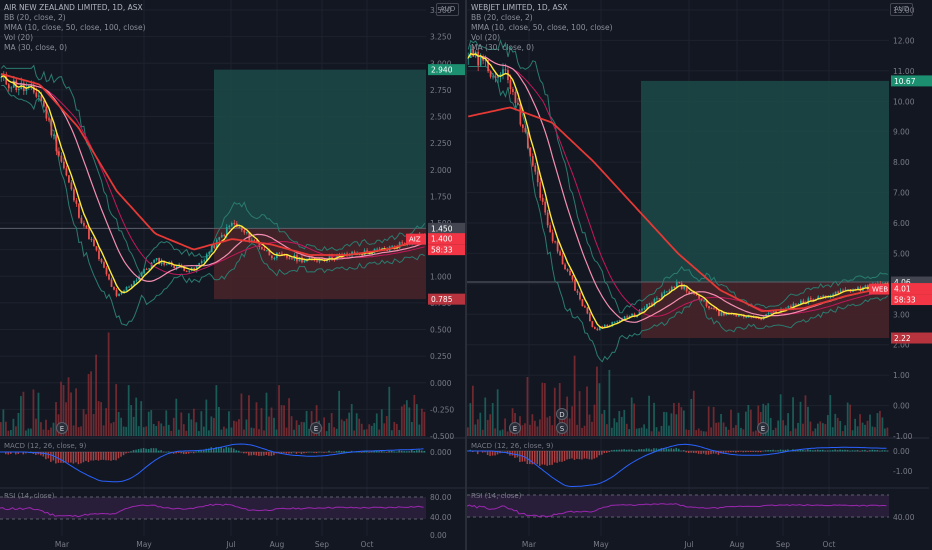 The width and height of the screenshot is (932, 550). I want to click on macd-label: MACD (12, 26, close, 9), so click(45, 446).